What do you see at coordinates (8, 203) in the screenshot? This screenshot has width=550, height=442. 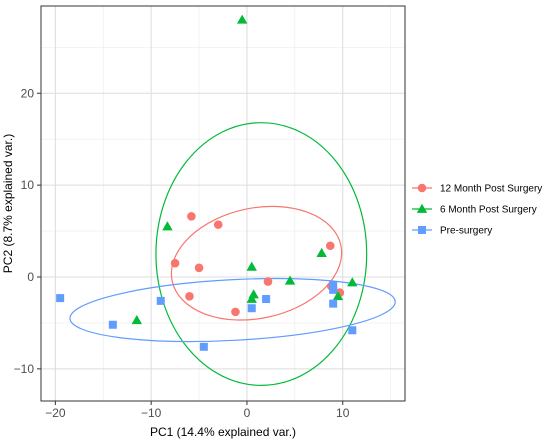 I see `y-axis-title: PC2 (8.7% explained var.)` at bounding box center [8, 203].